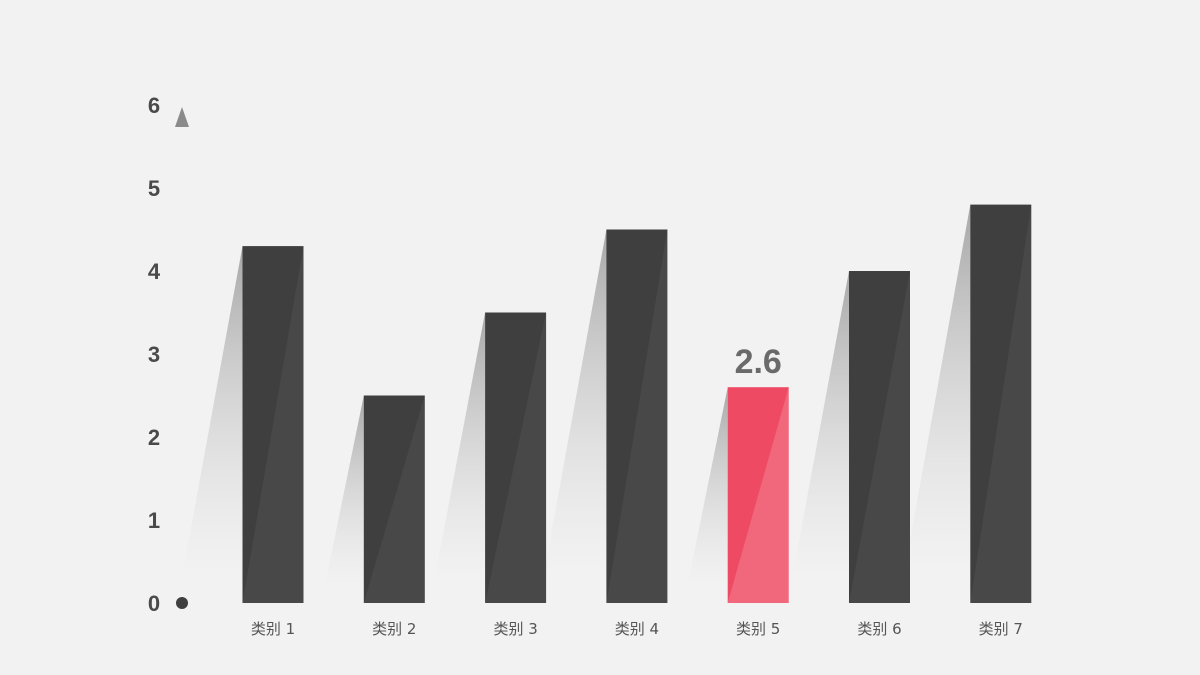  Describe the element at coordinates (394, 629) in the screenshot. I see `x-tick-label: 类别 2` at that location.